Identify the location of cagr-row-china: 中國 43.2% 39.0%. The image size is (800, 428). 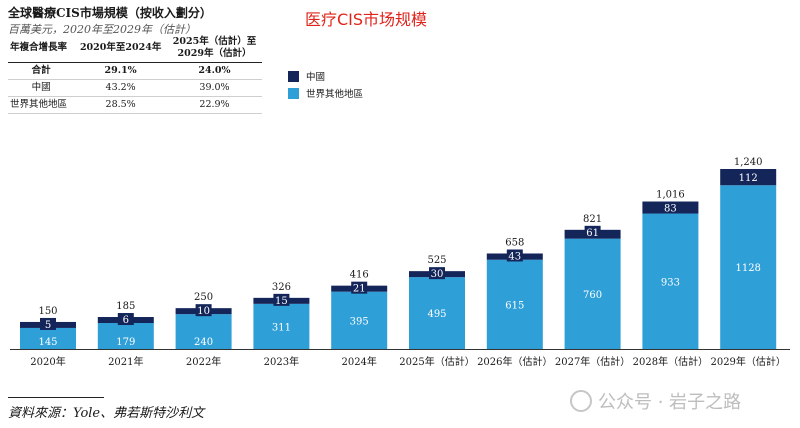
(135, 88).